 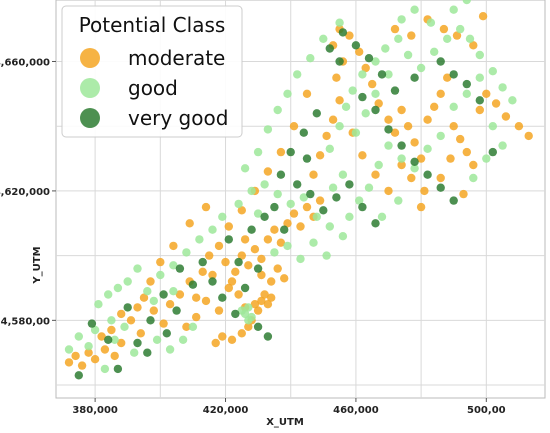 I want to click on y-tick-label: 4,620,000, so click(x=25, y=192).